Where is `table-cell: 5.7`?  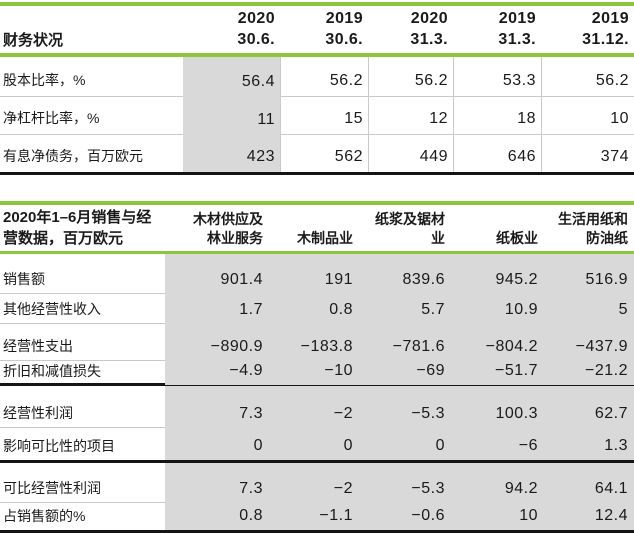
table-cell: 5.7 is located at coordinates (405, 309).